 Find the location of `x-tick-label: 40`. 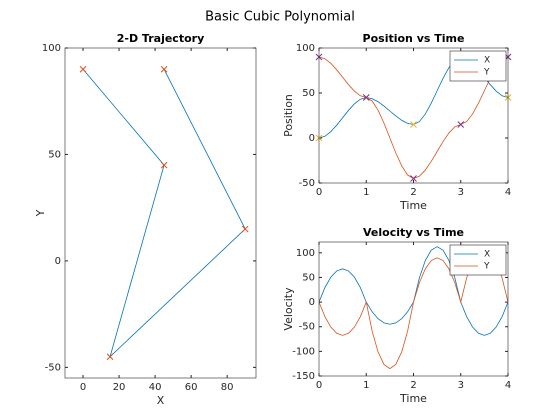

x-tick-label: 40 is located at coordinates (155, 387).